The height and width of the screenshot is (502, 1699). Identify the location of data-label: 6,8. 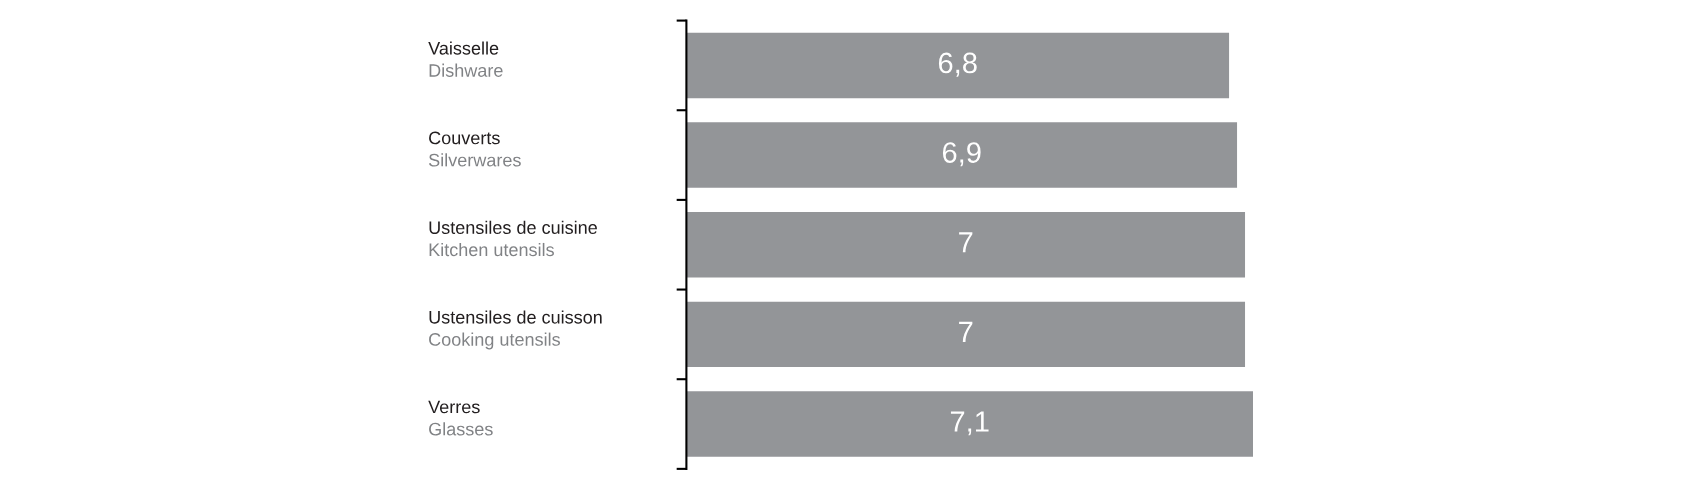
(957, 64).